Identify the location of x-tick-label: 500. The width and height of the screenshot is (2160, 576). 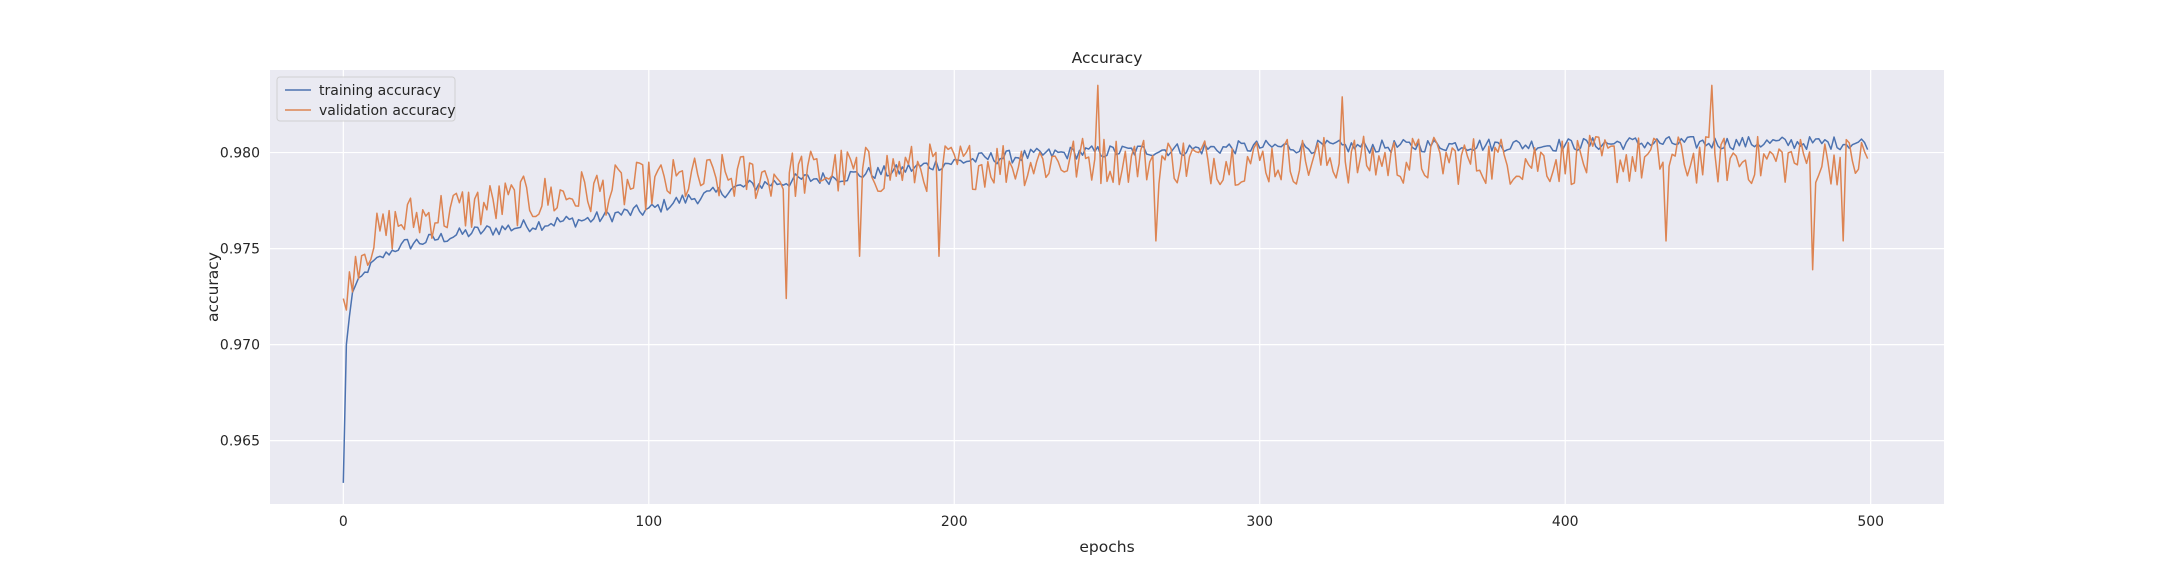
(1870, 522).